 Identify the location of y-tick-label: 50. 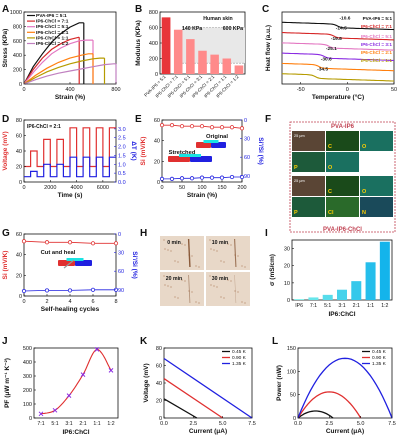
(293, 396).